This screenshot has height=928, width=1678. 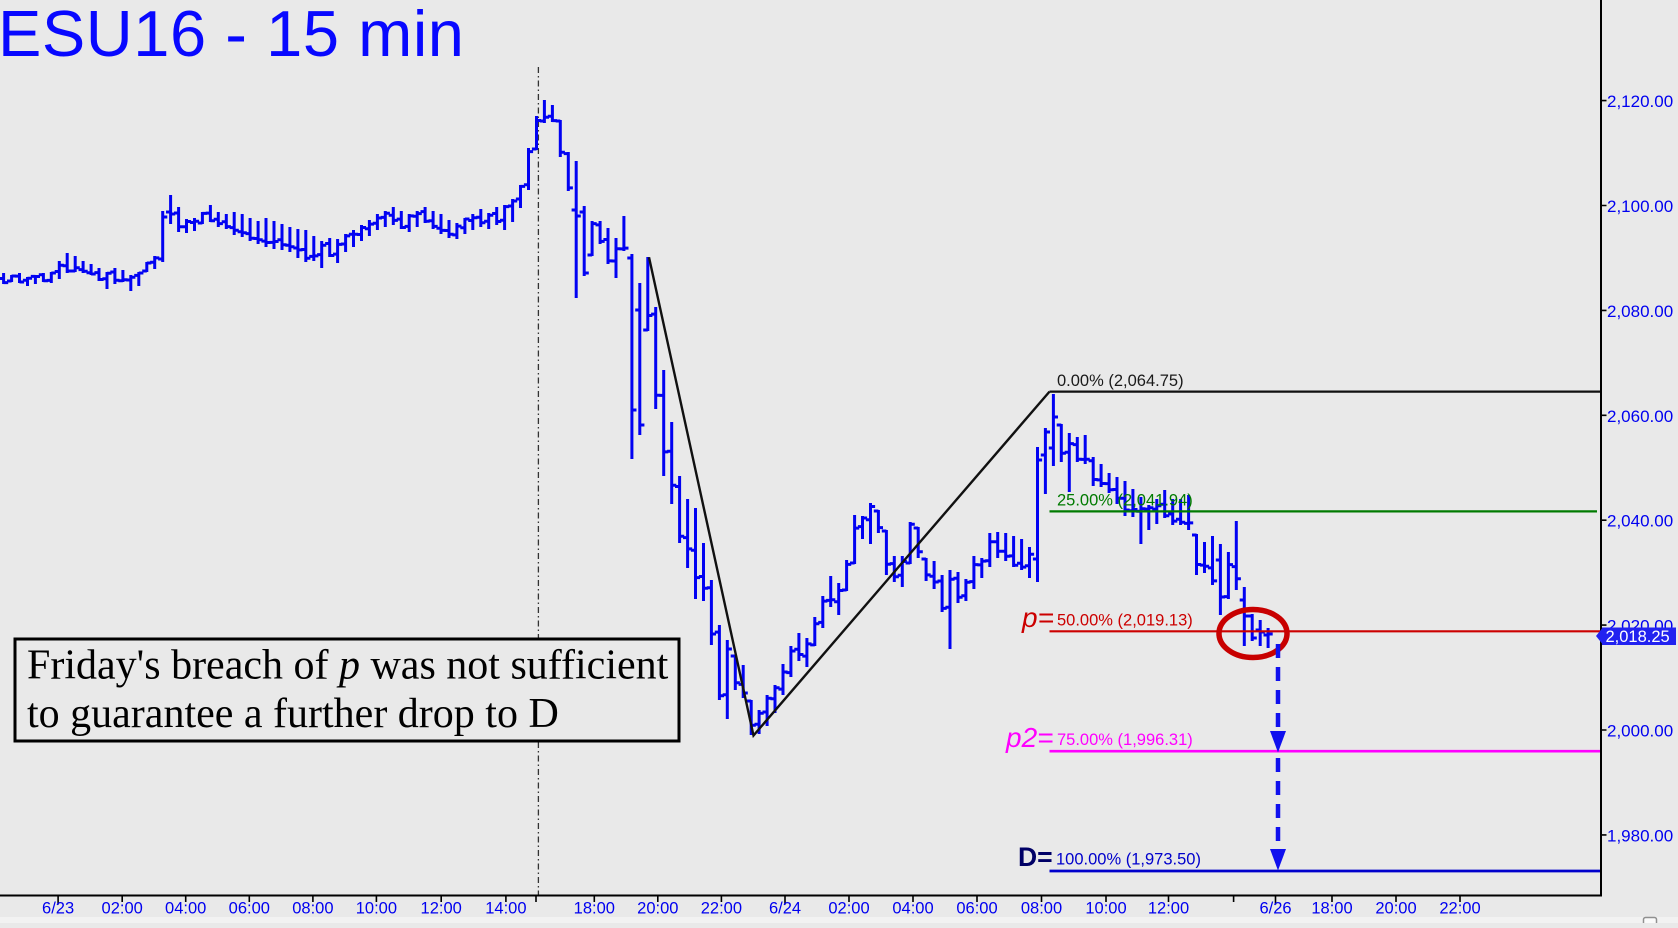 I want to click on svg-text: 50.00% (2,019.13), so click(x=1125, y=621).